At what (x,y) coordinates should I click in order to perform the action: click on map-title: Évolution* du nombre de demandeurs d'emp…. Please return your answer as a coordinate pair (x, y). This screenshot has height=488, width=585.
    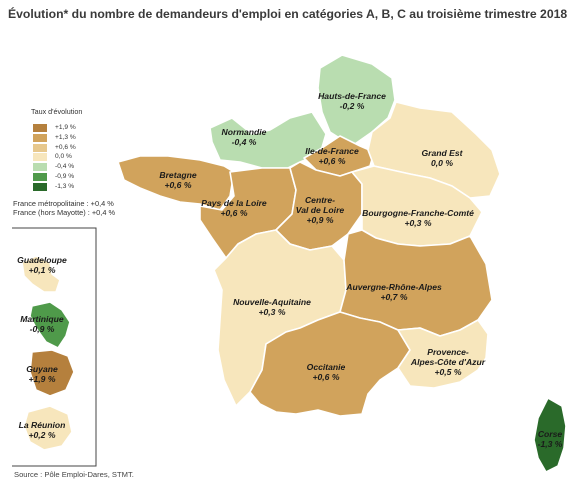
    Looking at the image, I should click on (288, 14).